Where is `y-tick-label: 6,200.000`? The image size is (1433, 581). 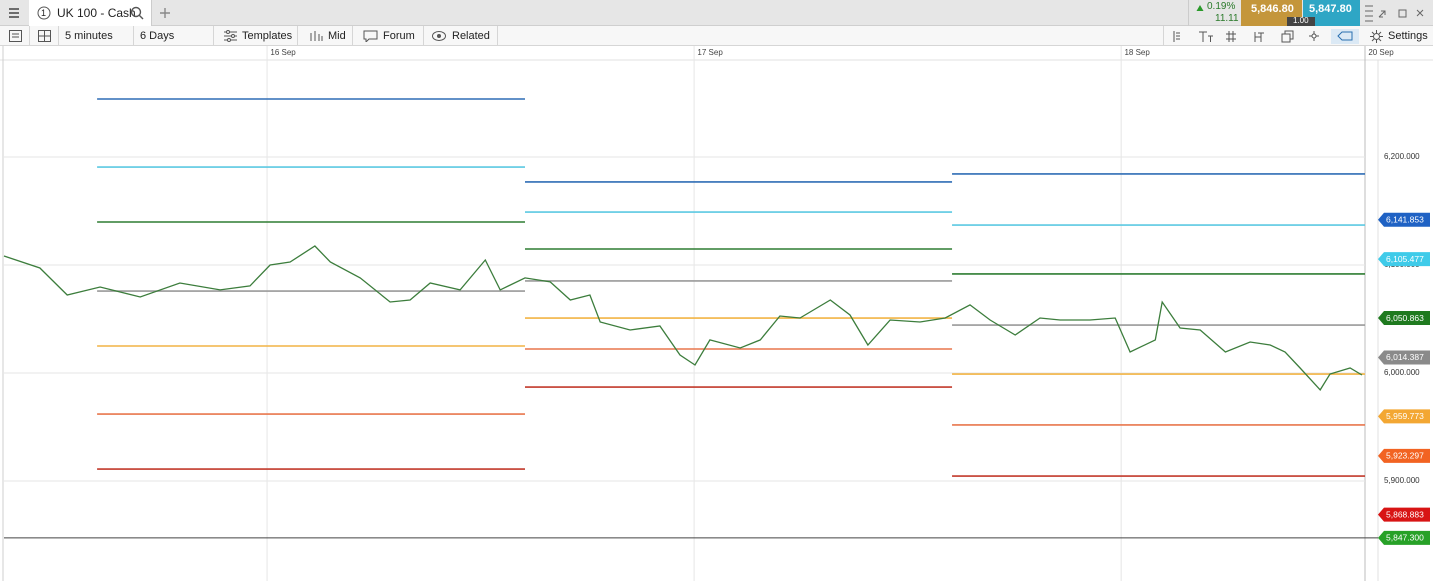 y-tick-label: 6,200.000 is located at coordinates (1402, 156).